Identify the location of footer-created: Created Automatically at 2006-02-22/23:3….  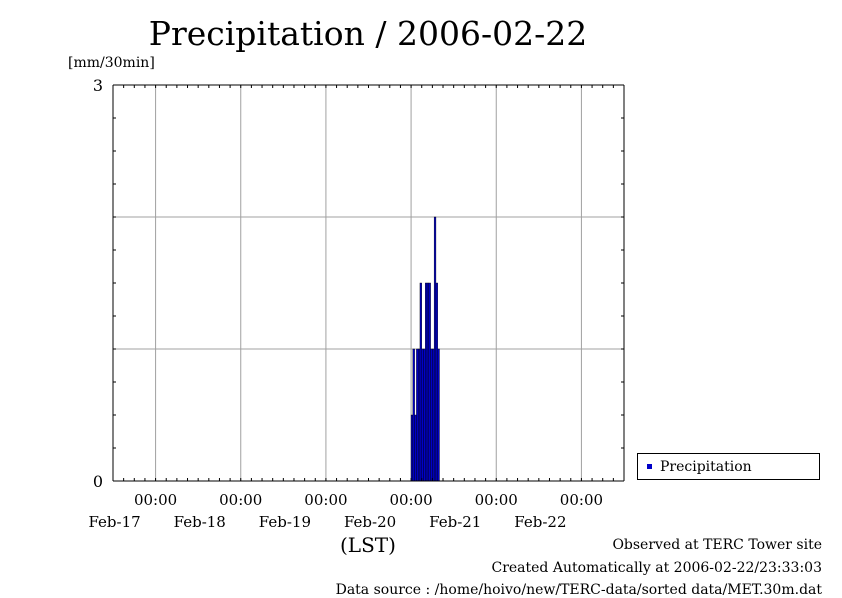
(656, 568).